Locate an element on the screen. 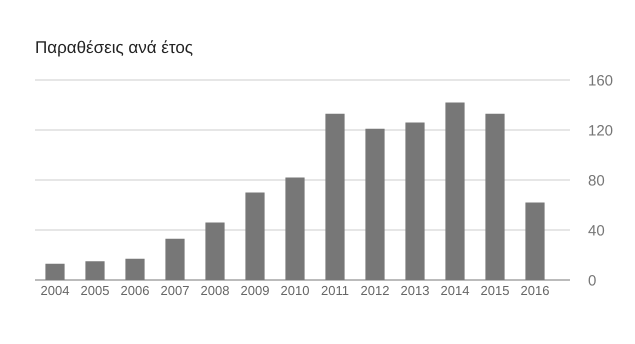  x-tick-label: 2006 is located at coordinates (135, 290).